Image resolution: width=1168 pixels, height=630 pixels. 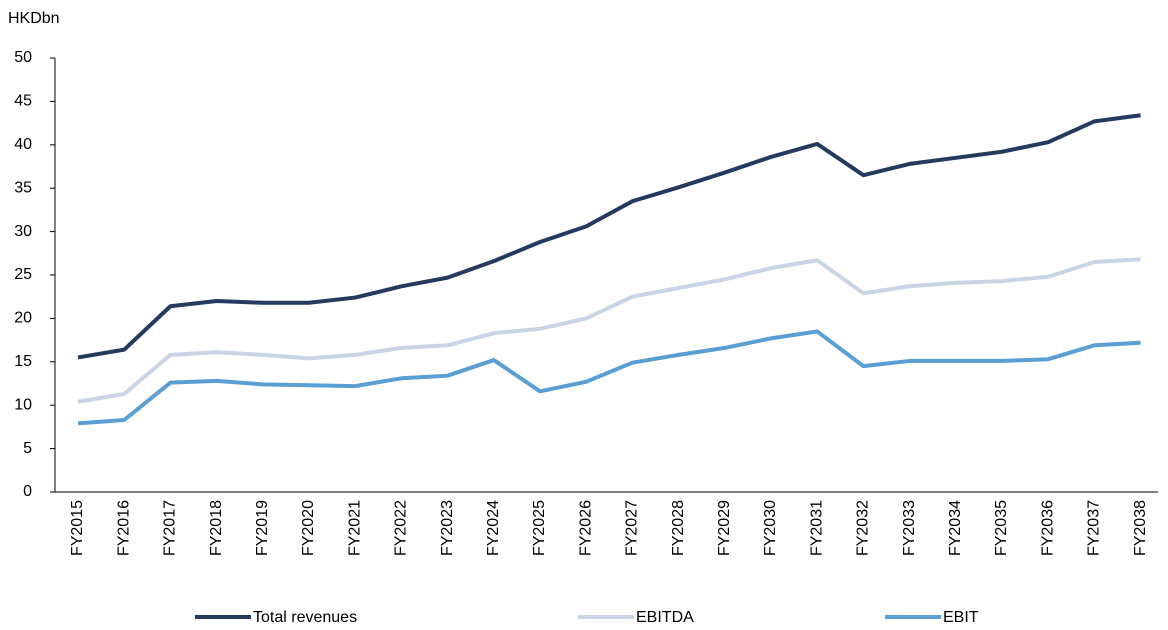 I want to click on x-tick-label: FY2019, so click(x=262, y=528).